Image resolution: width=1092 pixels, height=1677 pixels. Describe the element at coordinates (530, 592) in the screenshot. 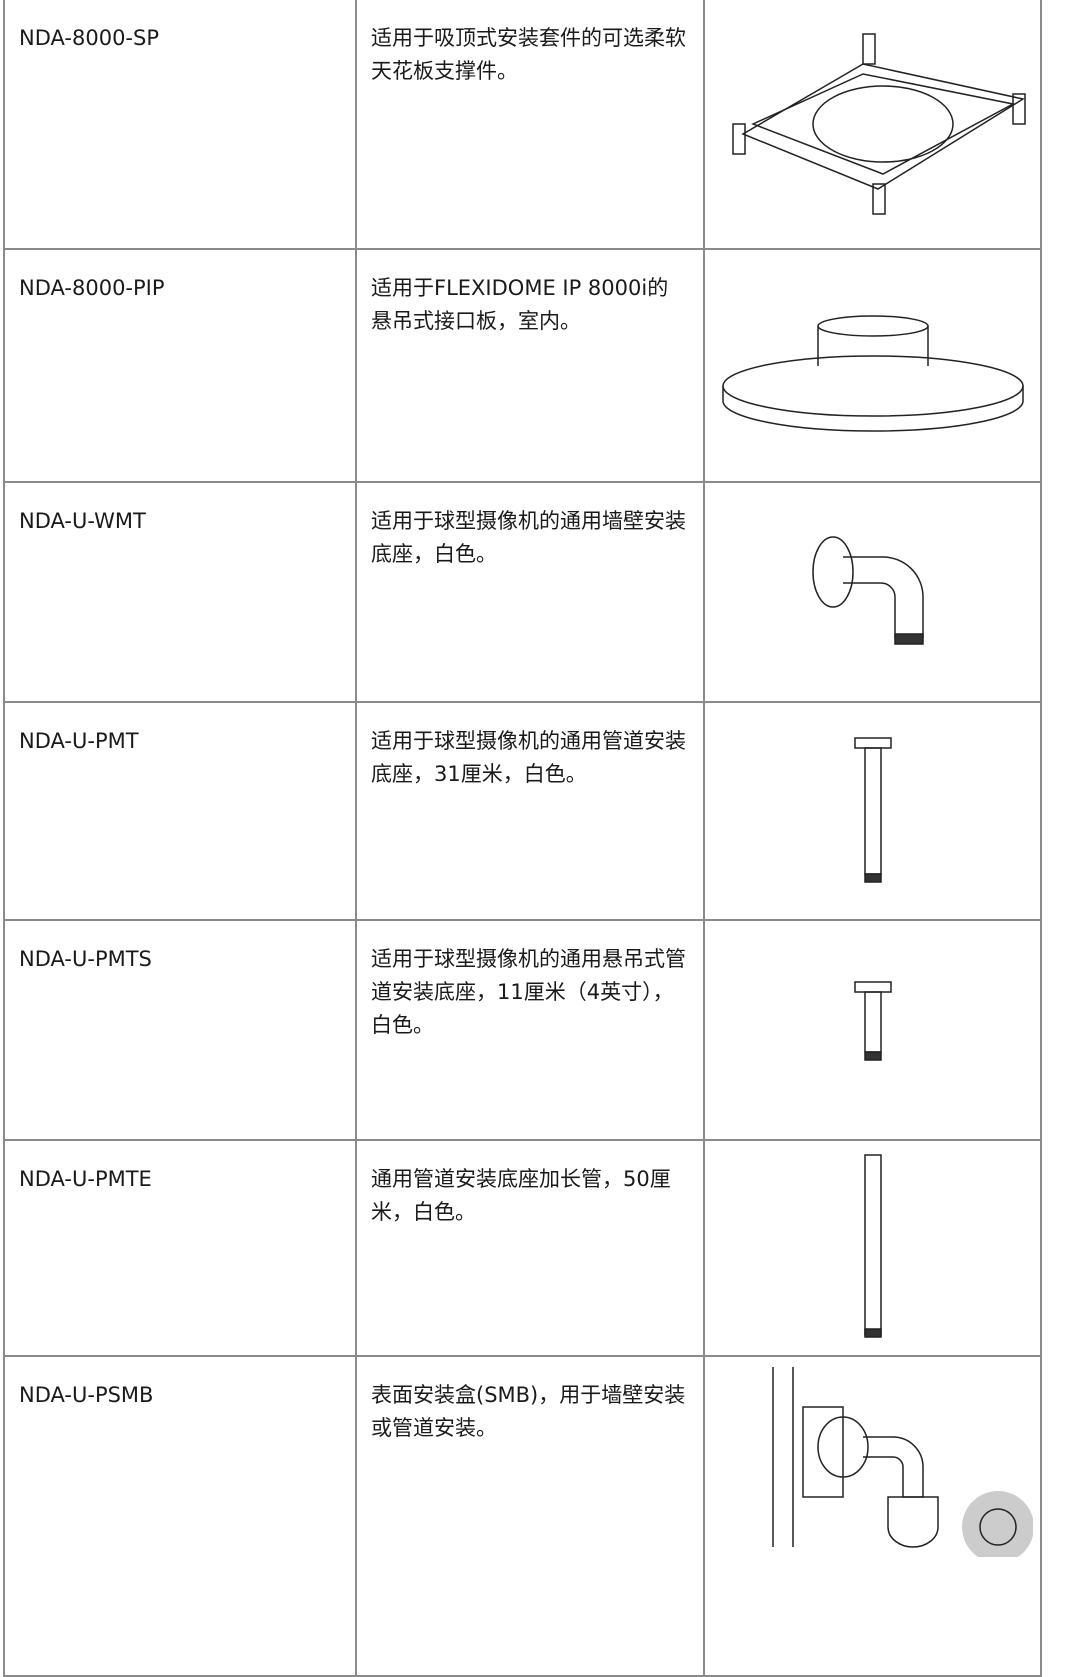

I see `description-cell: 适用于球型摄像机的通用墙壁安装底座，白色。` at that location.